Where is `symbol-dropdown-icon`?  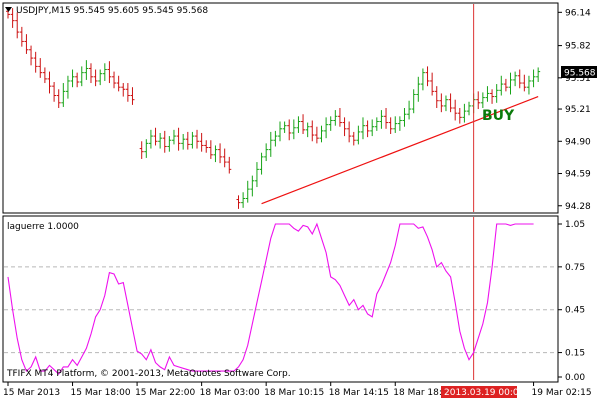
symbol-dropdown-icon is located at coordinates (8, 9).